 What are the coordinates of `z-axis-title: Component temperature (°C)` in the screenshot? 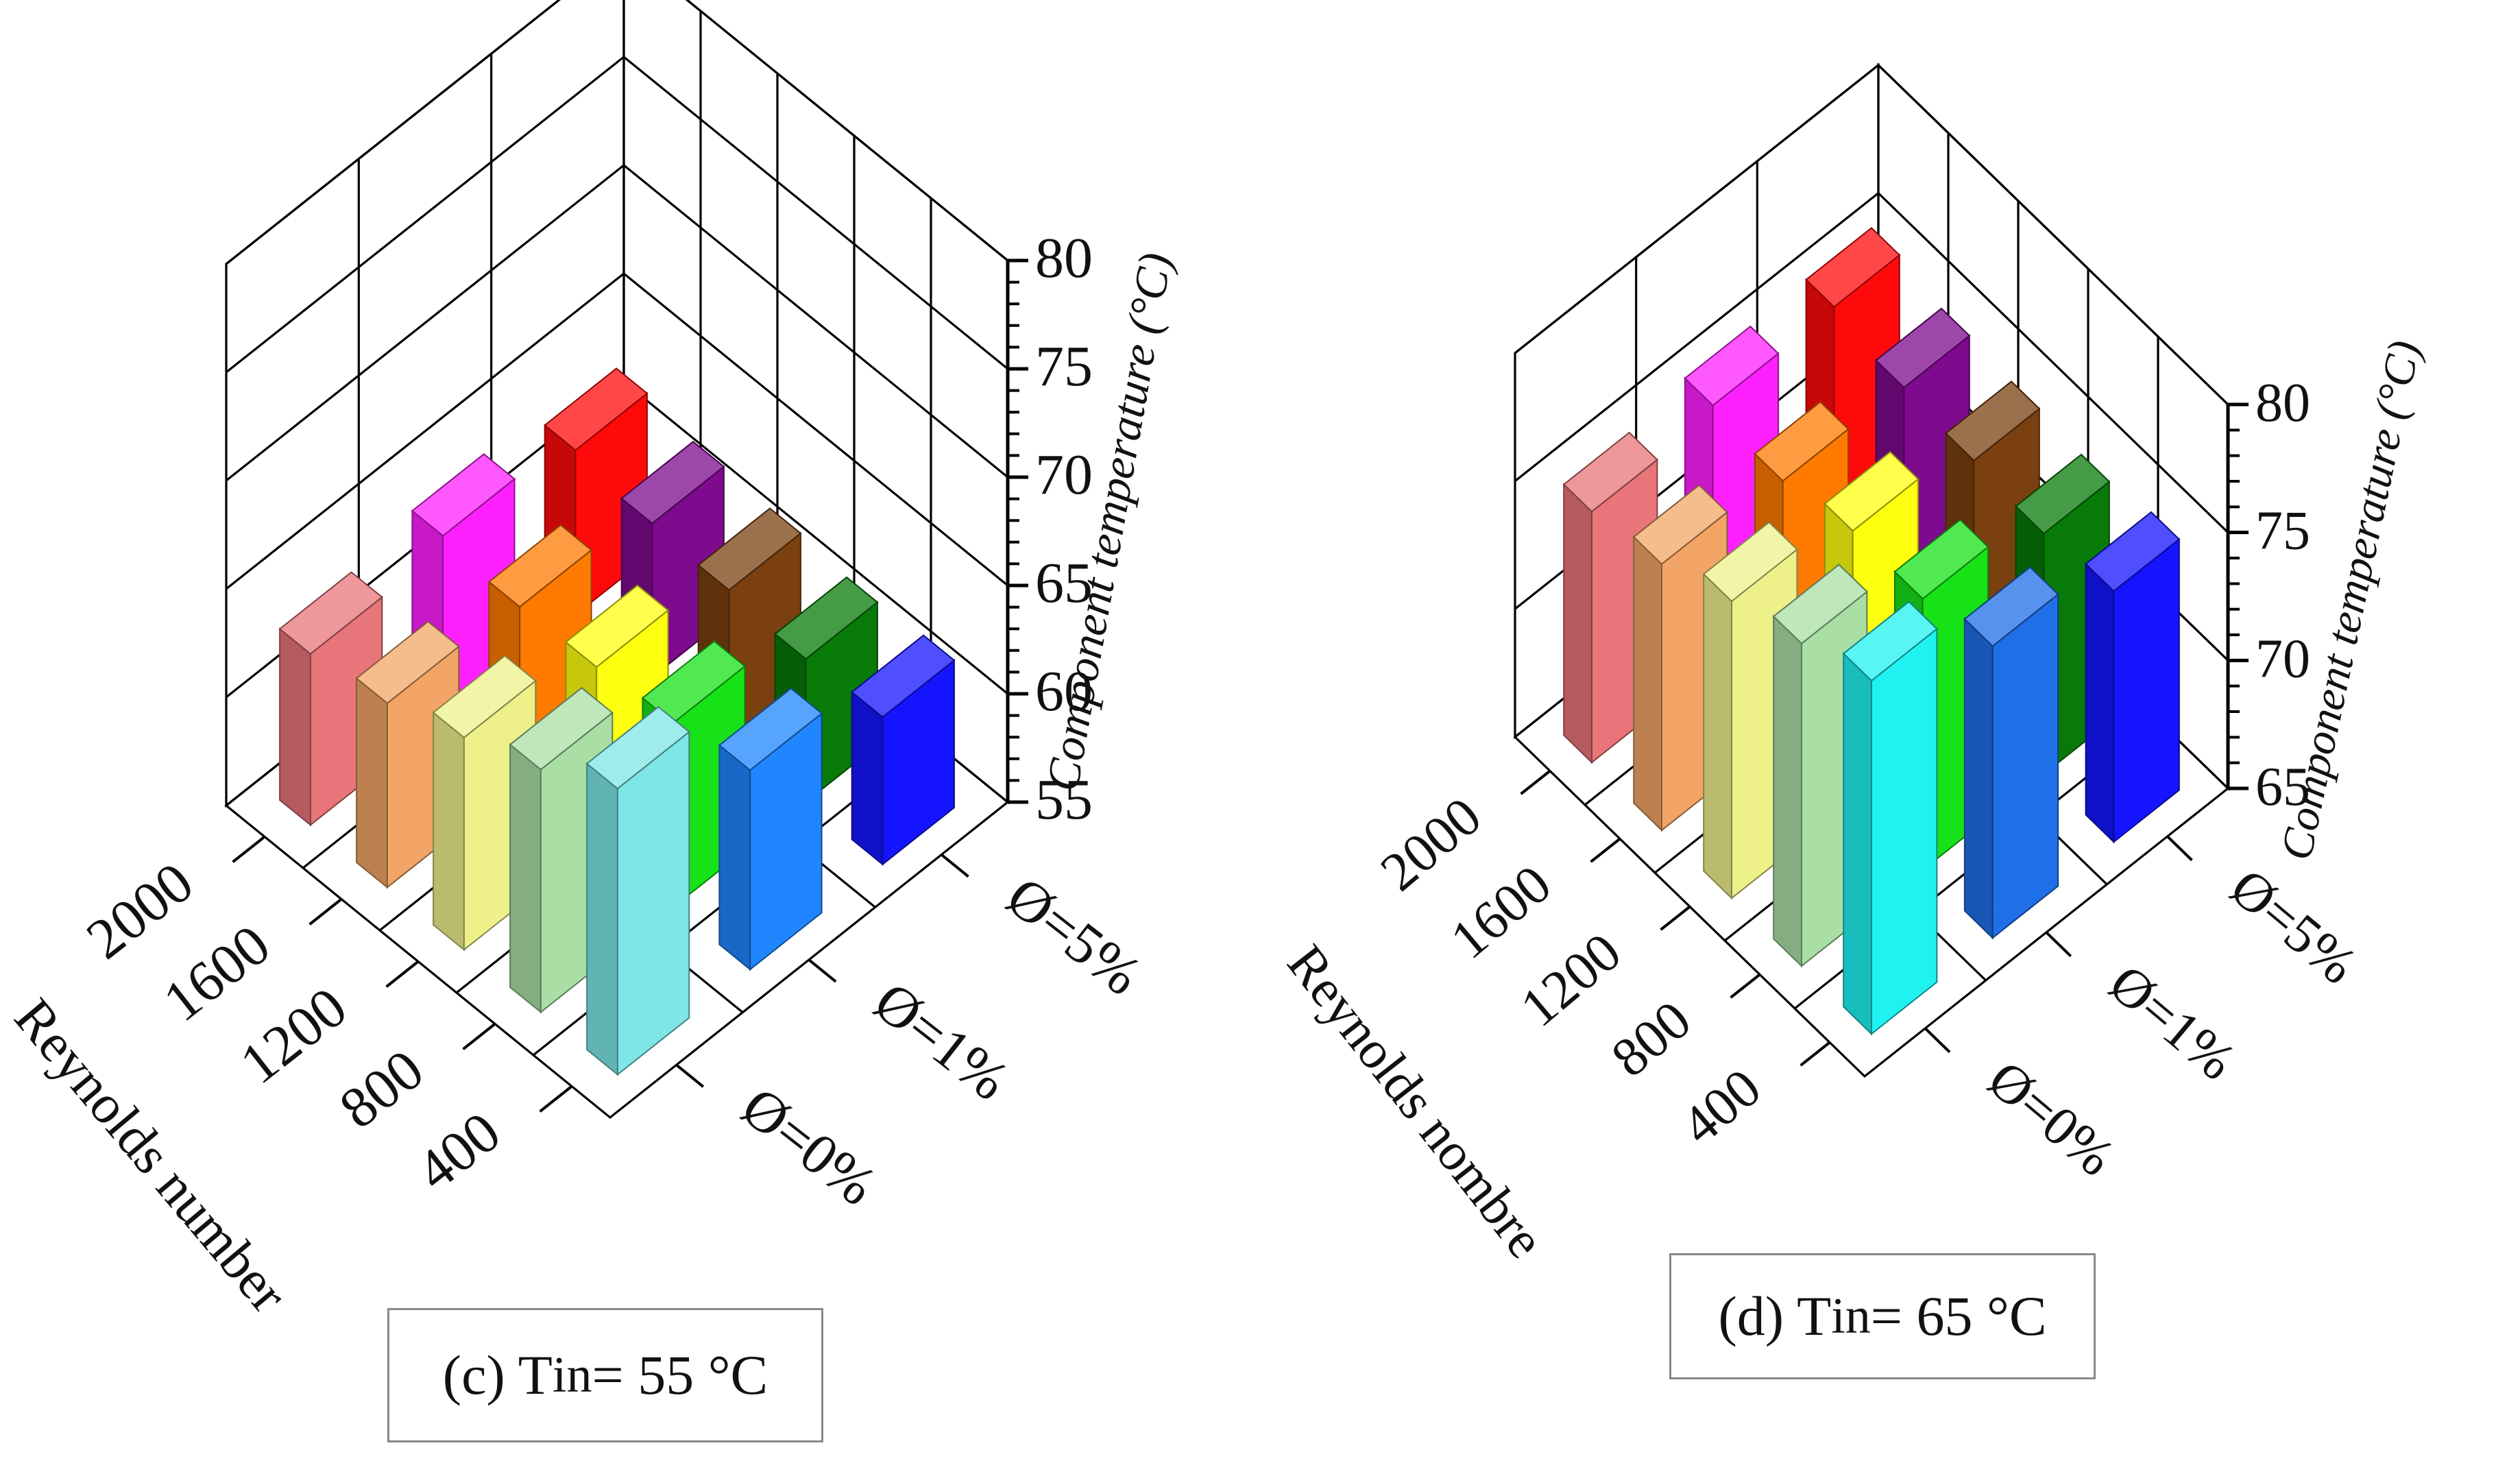 It's located at (1109, 522).